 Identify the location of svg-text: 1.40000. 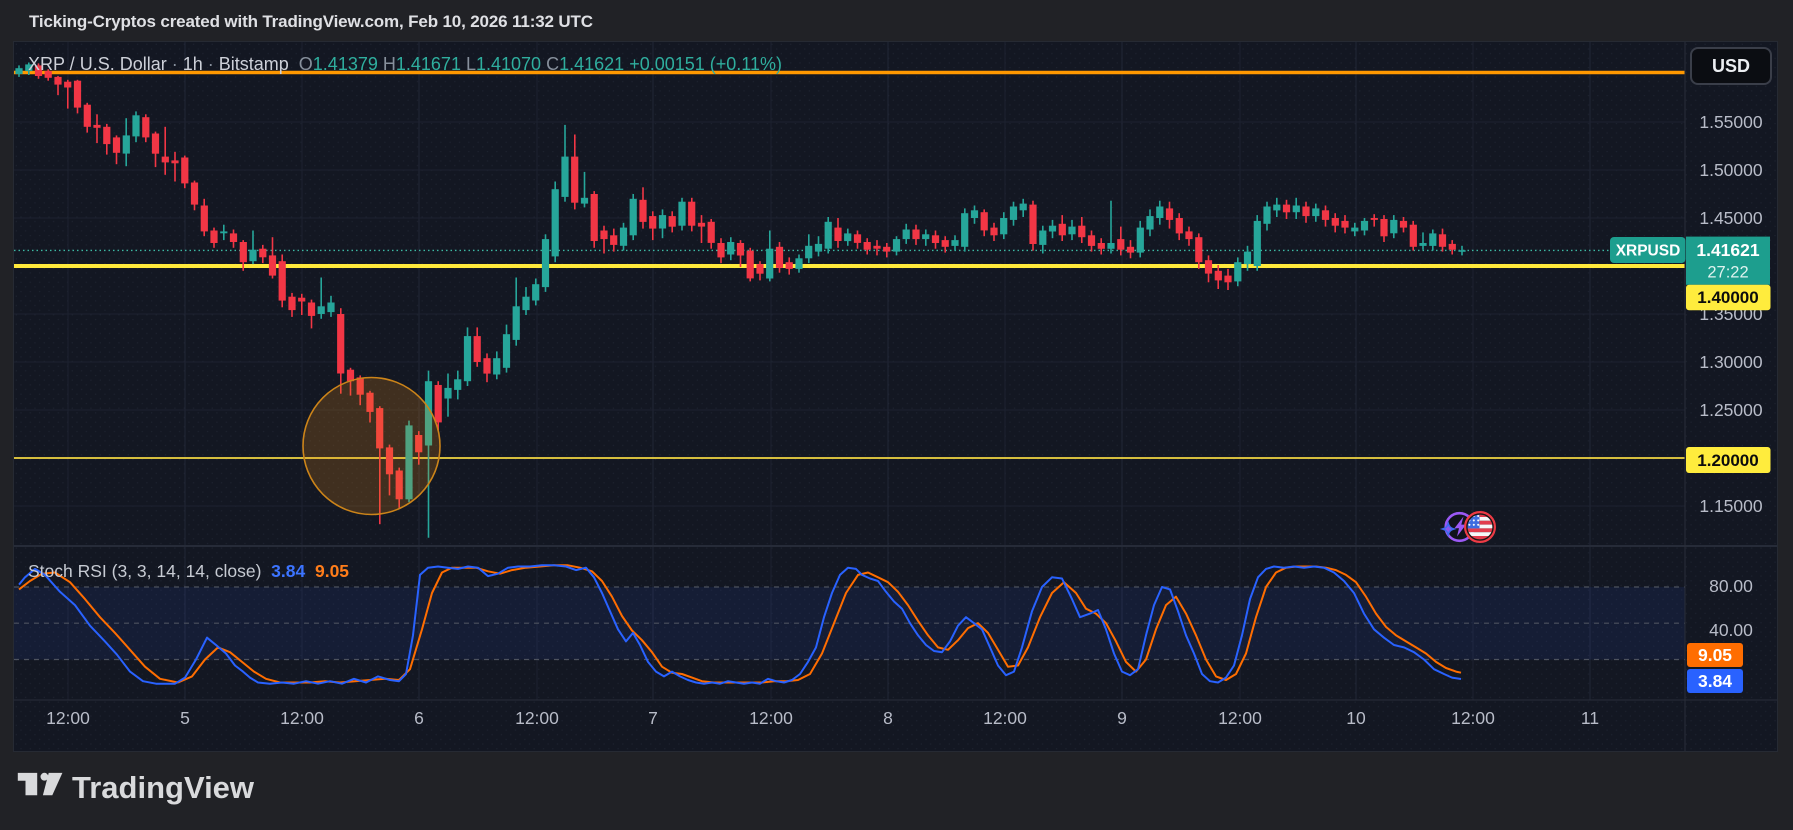
(1727, 297).